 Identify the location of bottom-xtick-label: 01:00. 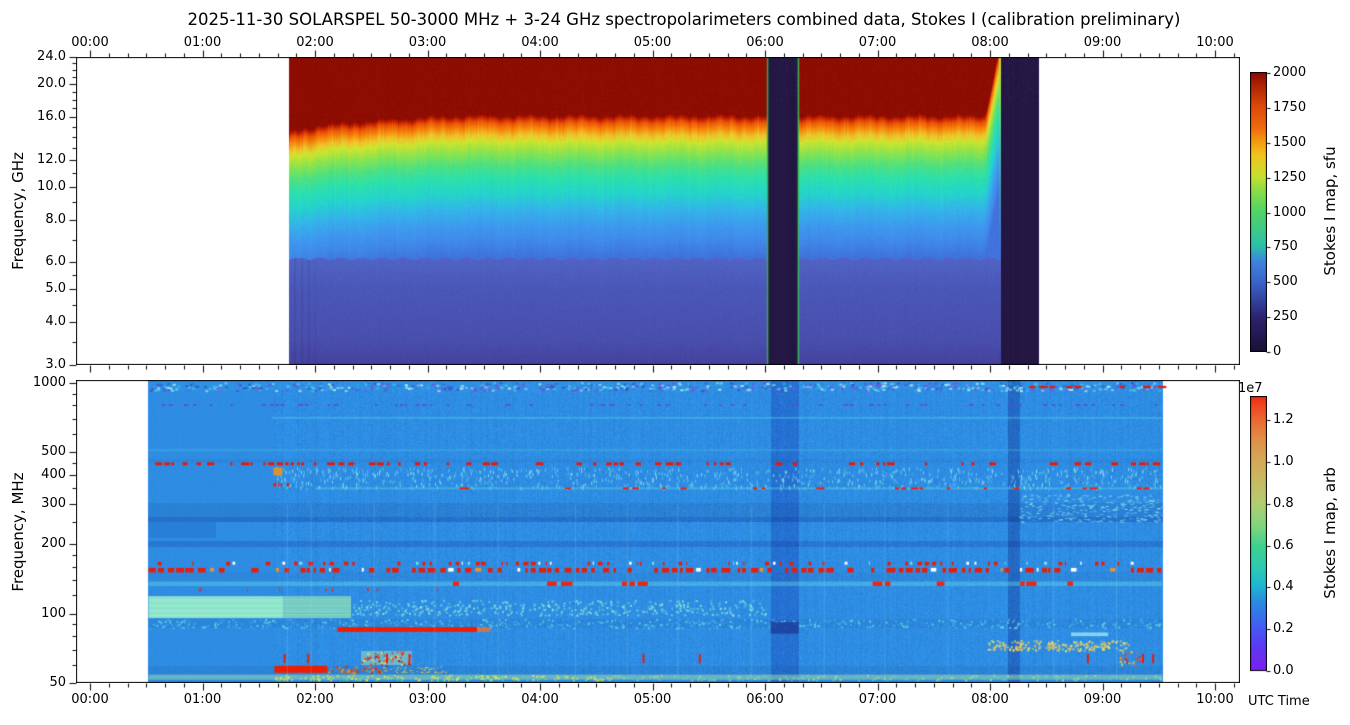
(202, 699).